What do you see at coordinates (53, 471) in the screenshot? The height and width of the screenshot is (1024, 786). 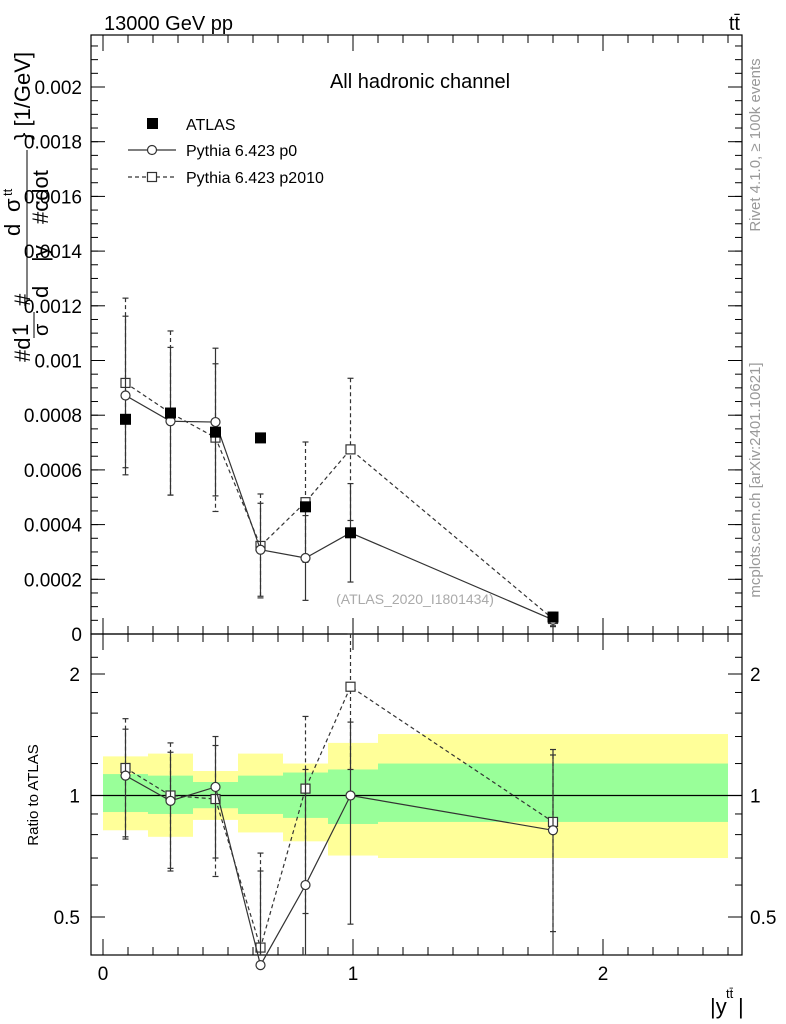 I see `main-ytick-label: 0.0006` at bounding box center [53, 471].